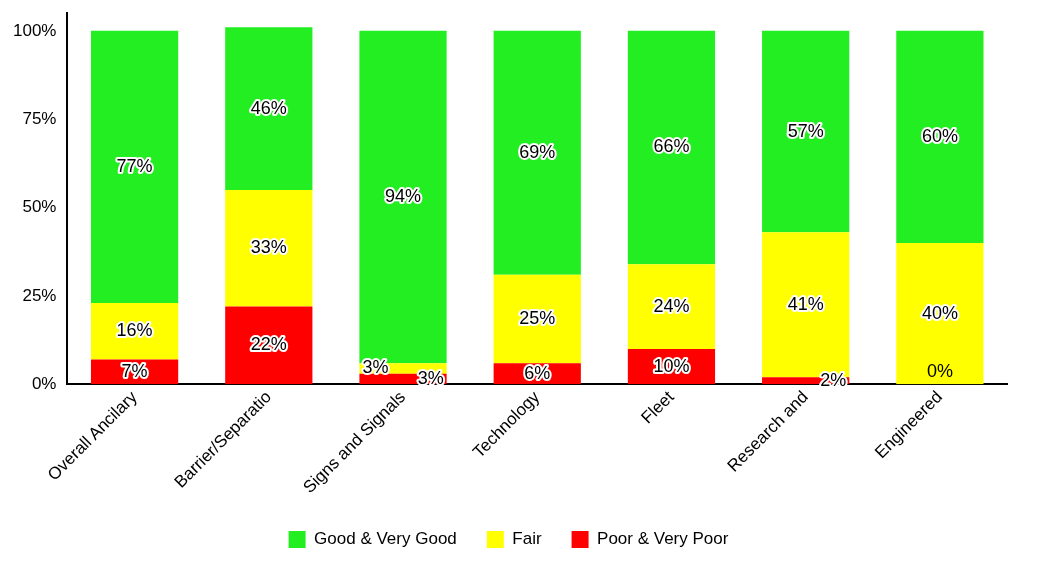 Image resolution: width=1037 pixels, height=563 pixels. Describe the element at coordinates (671, 365) in the screenshot. I see `data-label: 10%` at that location.